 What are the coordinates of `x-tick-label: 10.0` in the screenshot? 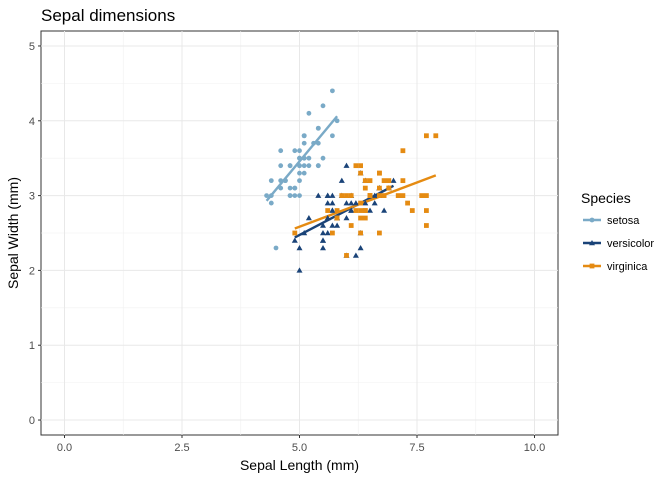 It's located at (534, 448).